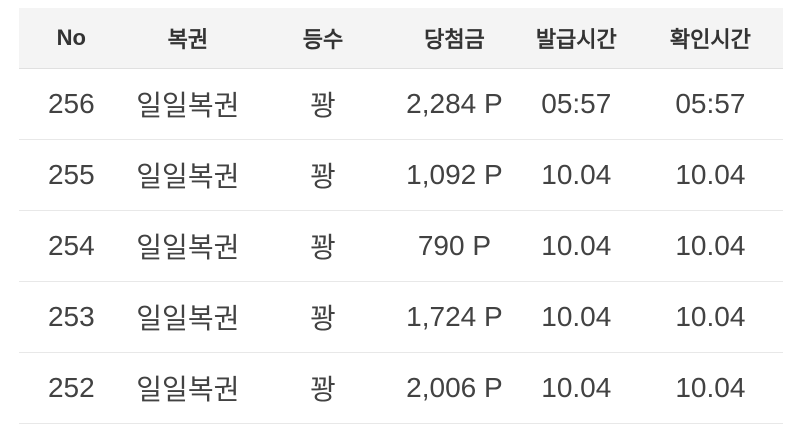 Image resolution: width=800 pixels, height=446 pixels. Describe the element at coordinates (71, 317) in the screenshot. I see `cell-no: 253` at that location.